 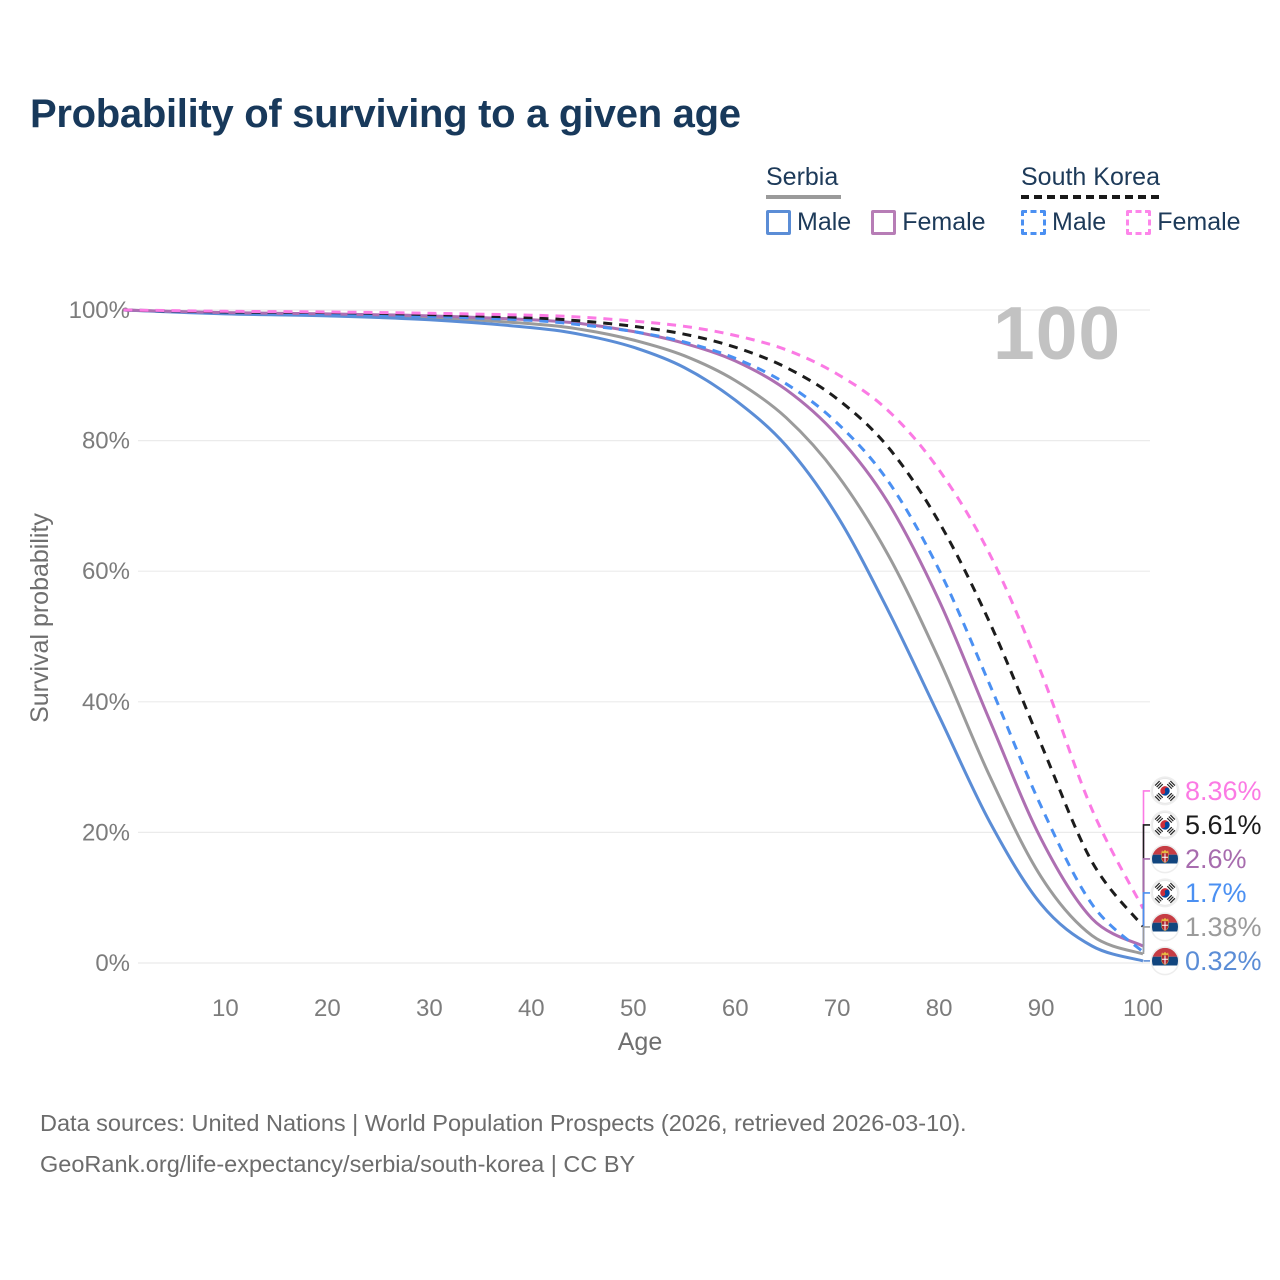 I want to click on y-axis-tick-labels: 0% 20% 40% 60% 80% 100%, so click(x=99, y=637).